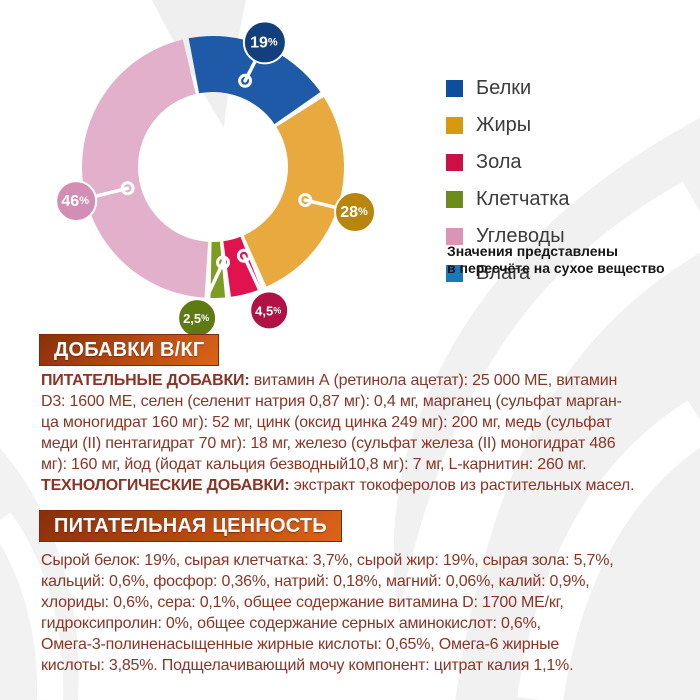 This screenshot has width=700, height=700. I want to click on donut-segment-Зола, so click(242, 266).